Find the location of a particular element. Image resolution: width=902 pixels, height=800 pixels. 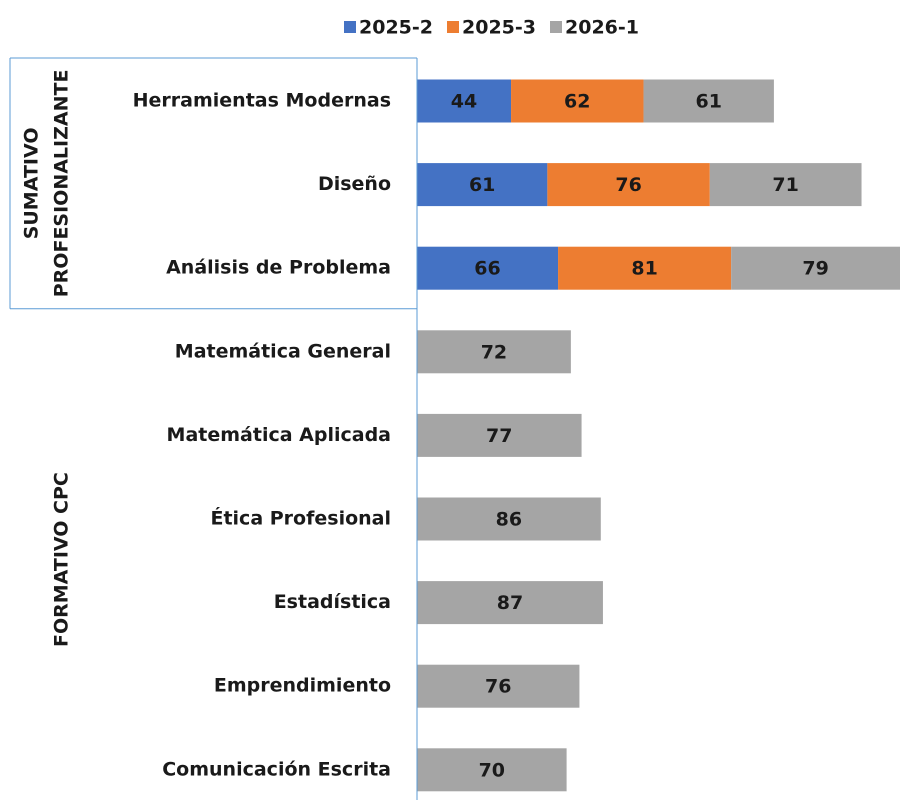

data-label: 44 is located at coordinates (464, 102).